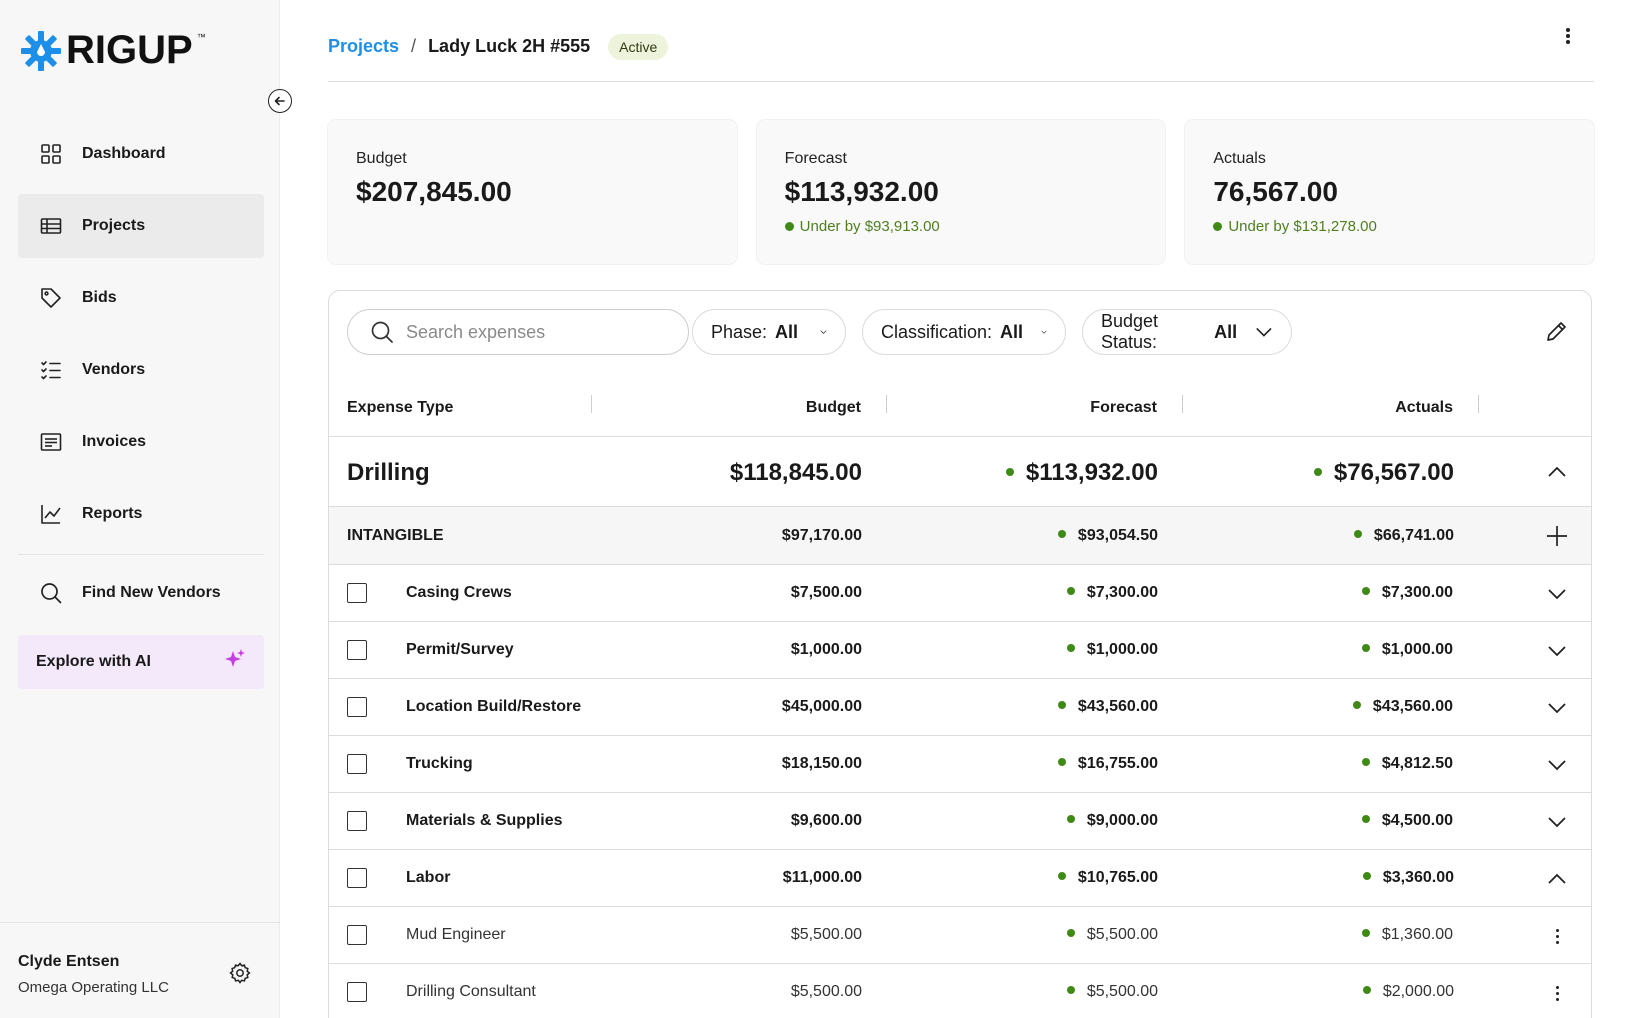  What do you see at coordinates (518, 332) in the screenshot?
I see `search-input: Search expenses` at bounding box center [518, 332].